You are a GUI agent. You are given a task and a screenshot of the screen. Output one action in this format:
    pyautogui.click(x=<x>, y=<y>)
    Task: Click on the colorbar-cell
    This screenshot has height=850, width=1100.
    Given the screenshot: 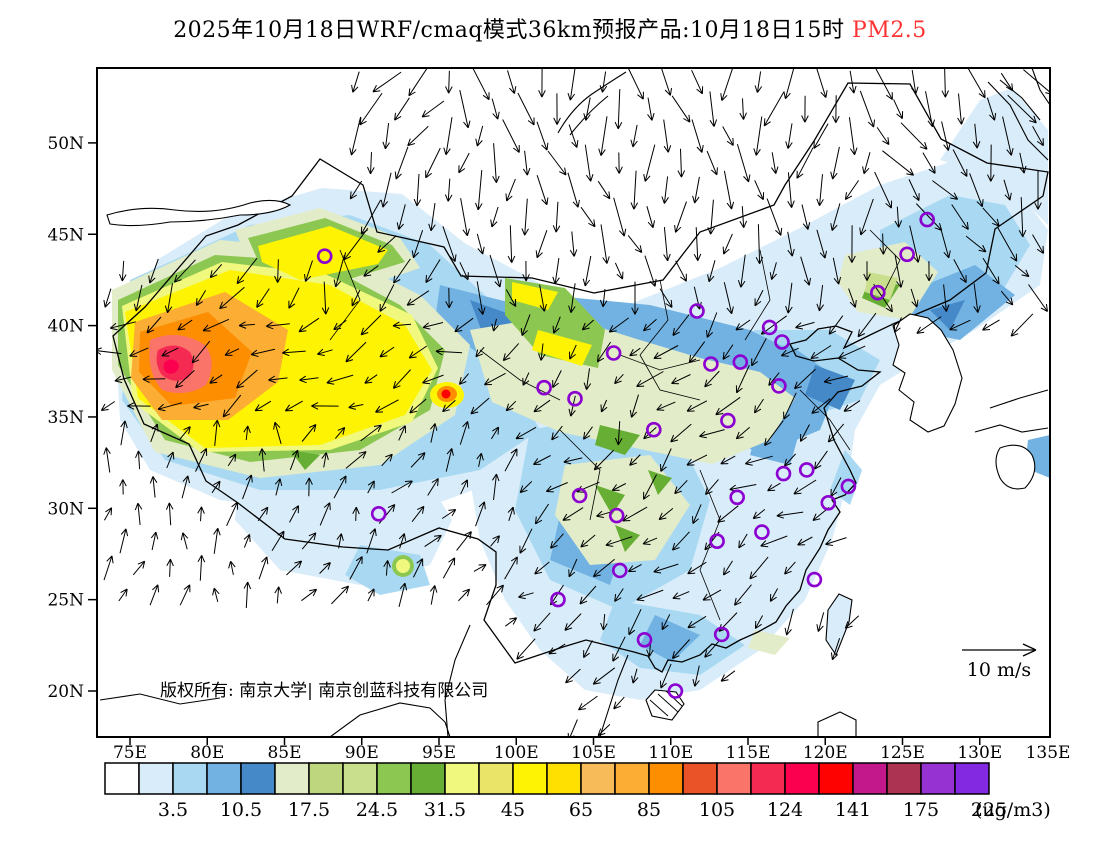 What is the action you would take?
    pyautogui.click(x=564, y=778)
    